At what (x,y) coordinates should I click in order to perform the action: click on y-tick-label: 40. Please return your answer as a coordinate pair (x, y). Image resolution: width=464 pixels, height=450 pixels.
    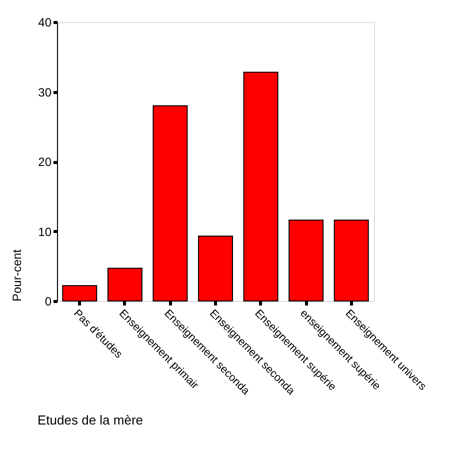
    Looking at the image, I should click on (45, 23).